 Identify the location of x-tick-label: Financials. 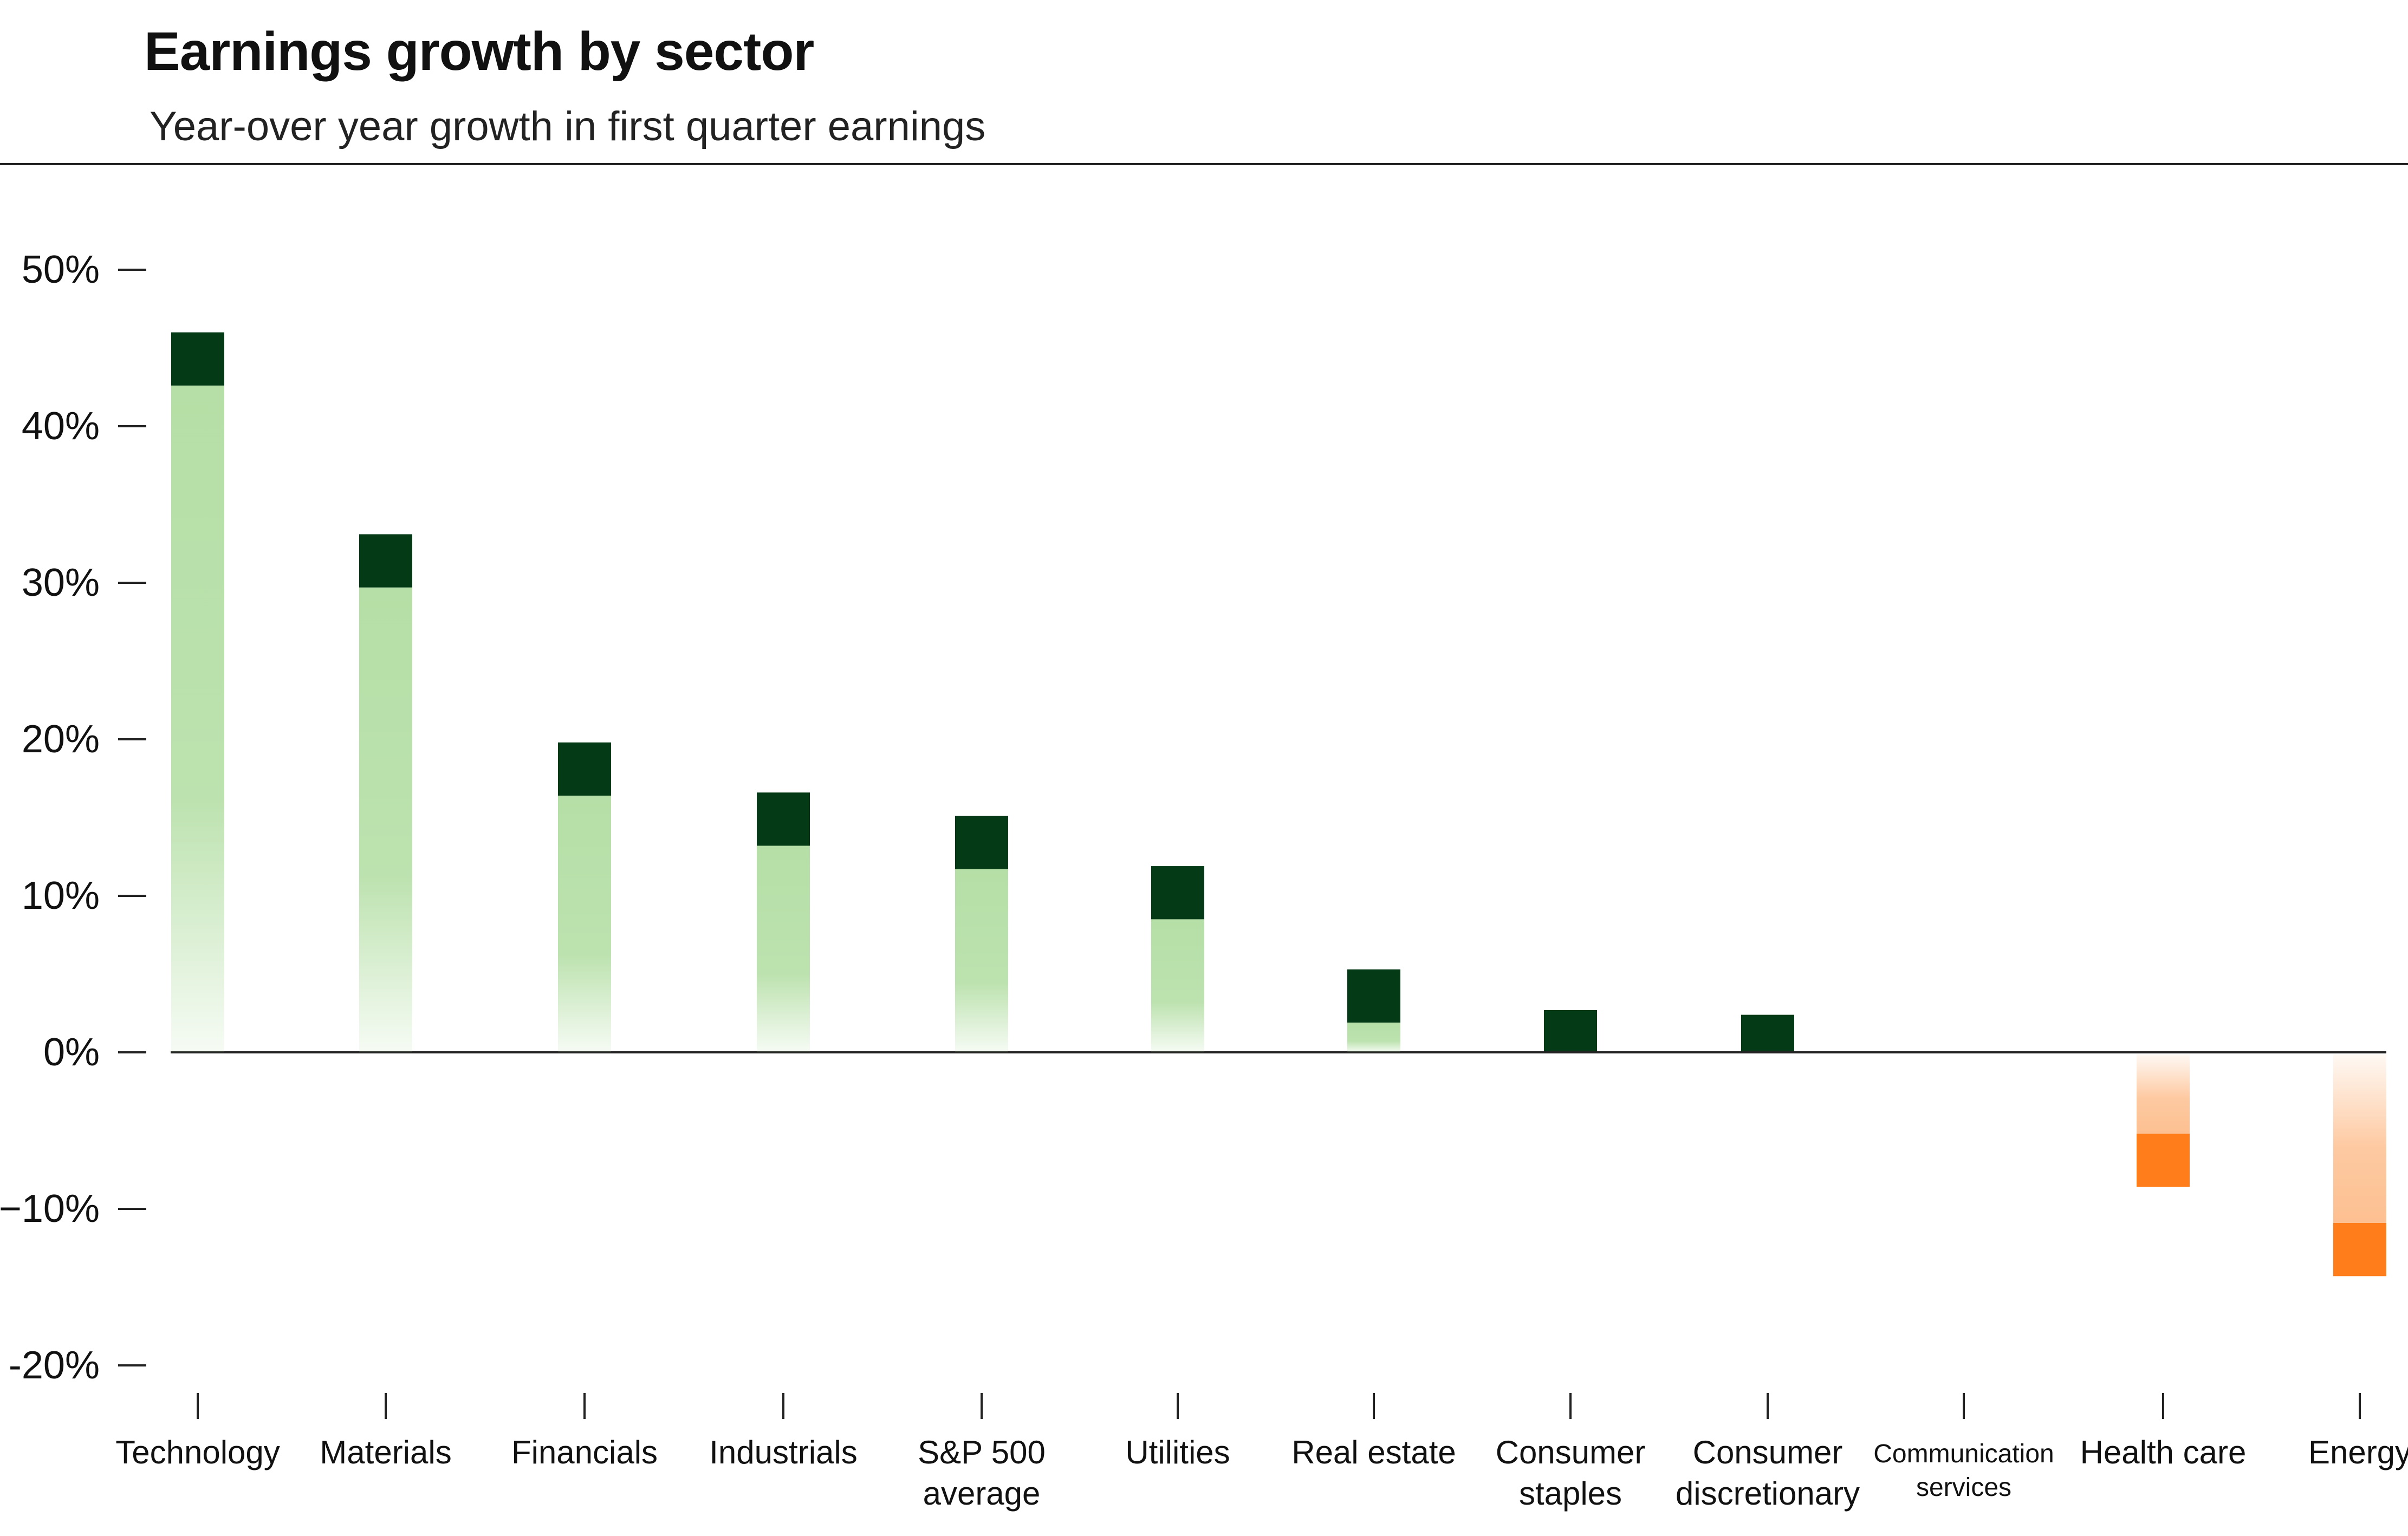
(584, 1452).